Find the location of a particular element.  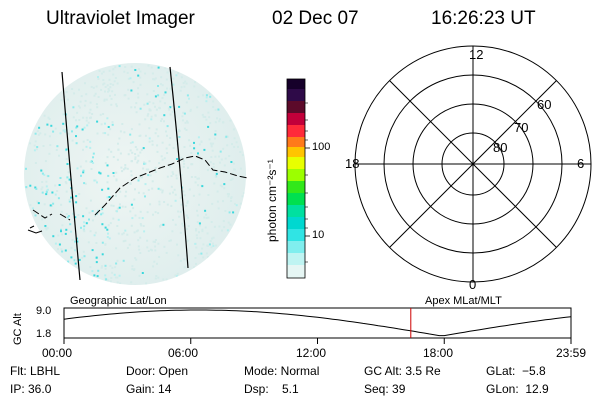

status-mode: Mode: Normal is located at coordinates (282, 371).